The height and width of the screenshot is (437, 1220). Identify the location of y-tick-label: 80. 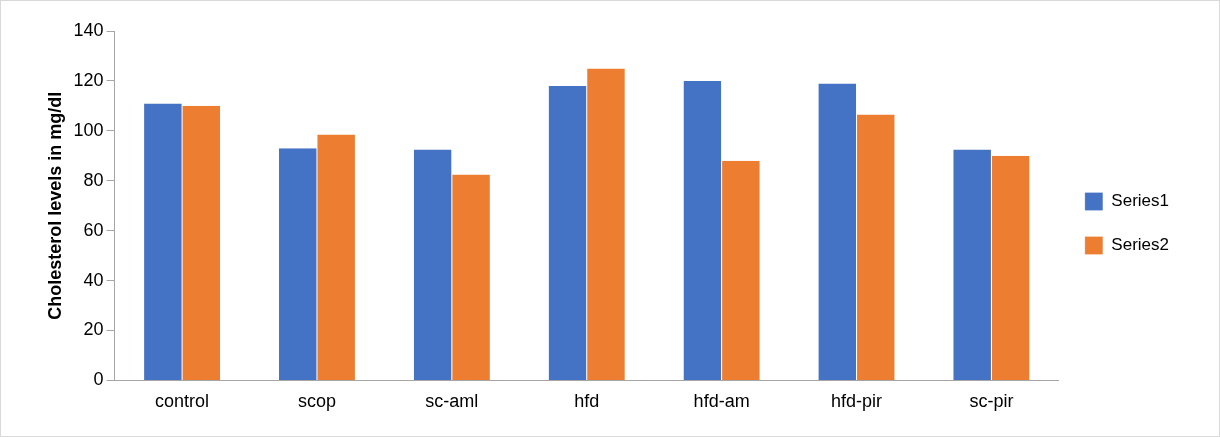
(93, 179).